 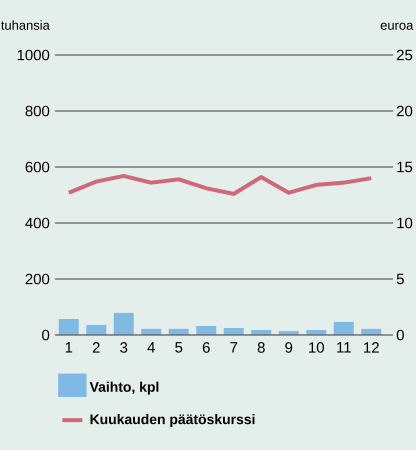 I want to click on legend-label: Vaihto, kpl, so click(x=124, y=388).